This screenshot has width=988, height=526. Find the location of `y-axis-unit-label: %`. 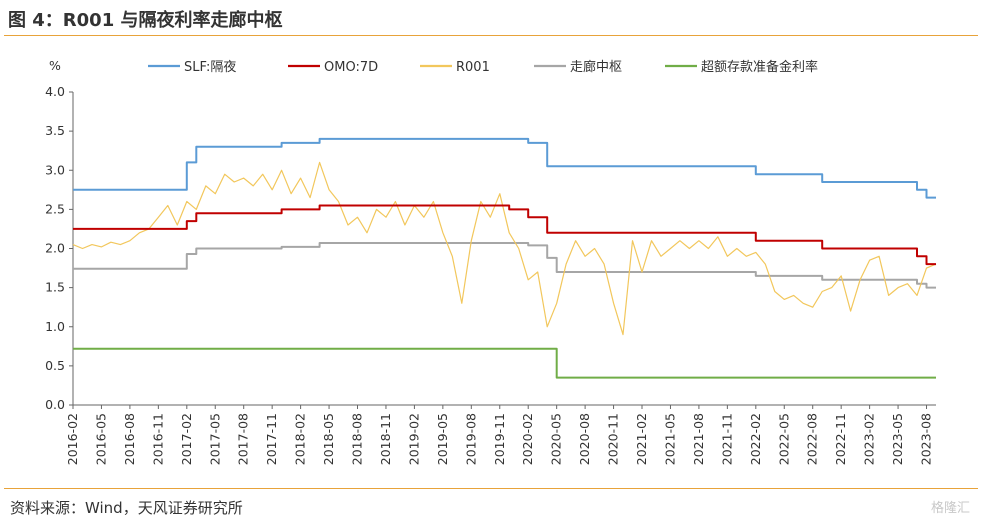

y-axis-unit-label: % is located at coordinates (55, 65).